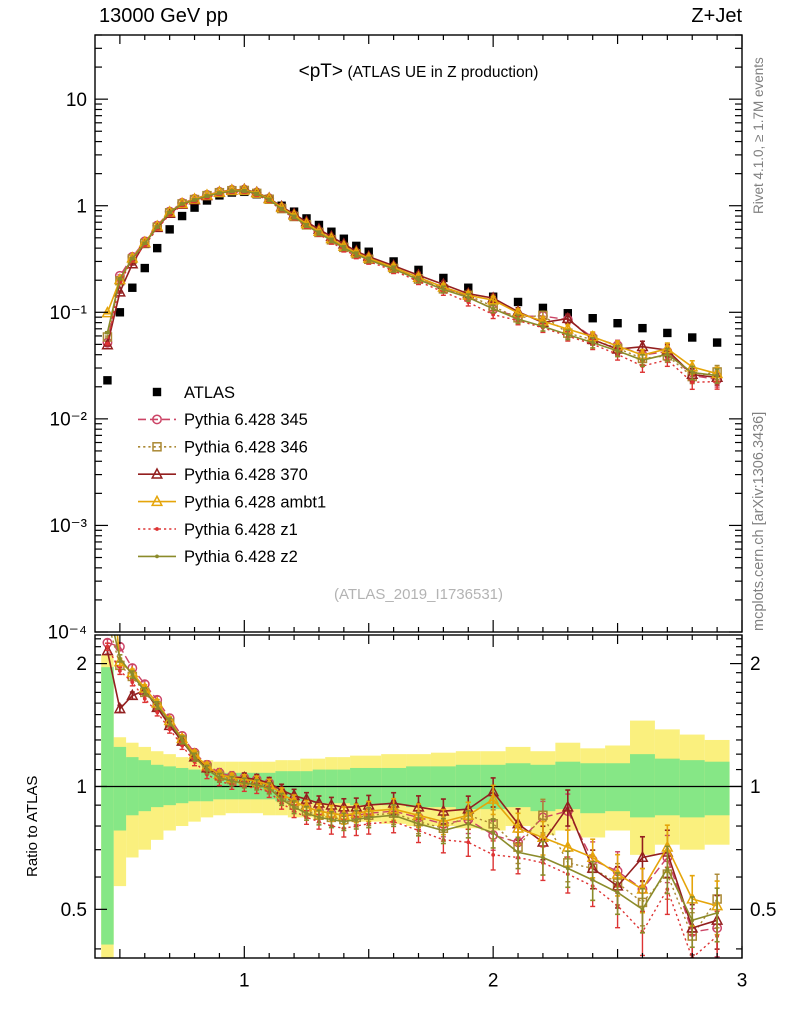 Image resolution: width=786 pixels, height=1024 pixels. I want to click on observable-label: <pT>, so click(320, 71).